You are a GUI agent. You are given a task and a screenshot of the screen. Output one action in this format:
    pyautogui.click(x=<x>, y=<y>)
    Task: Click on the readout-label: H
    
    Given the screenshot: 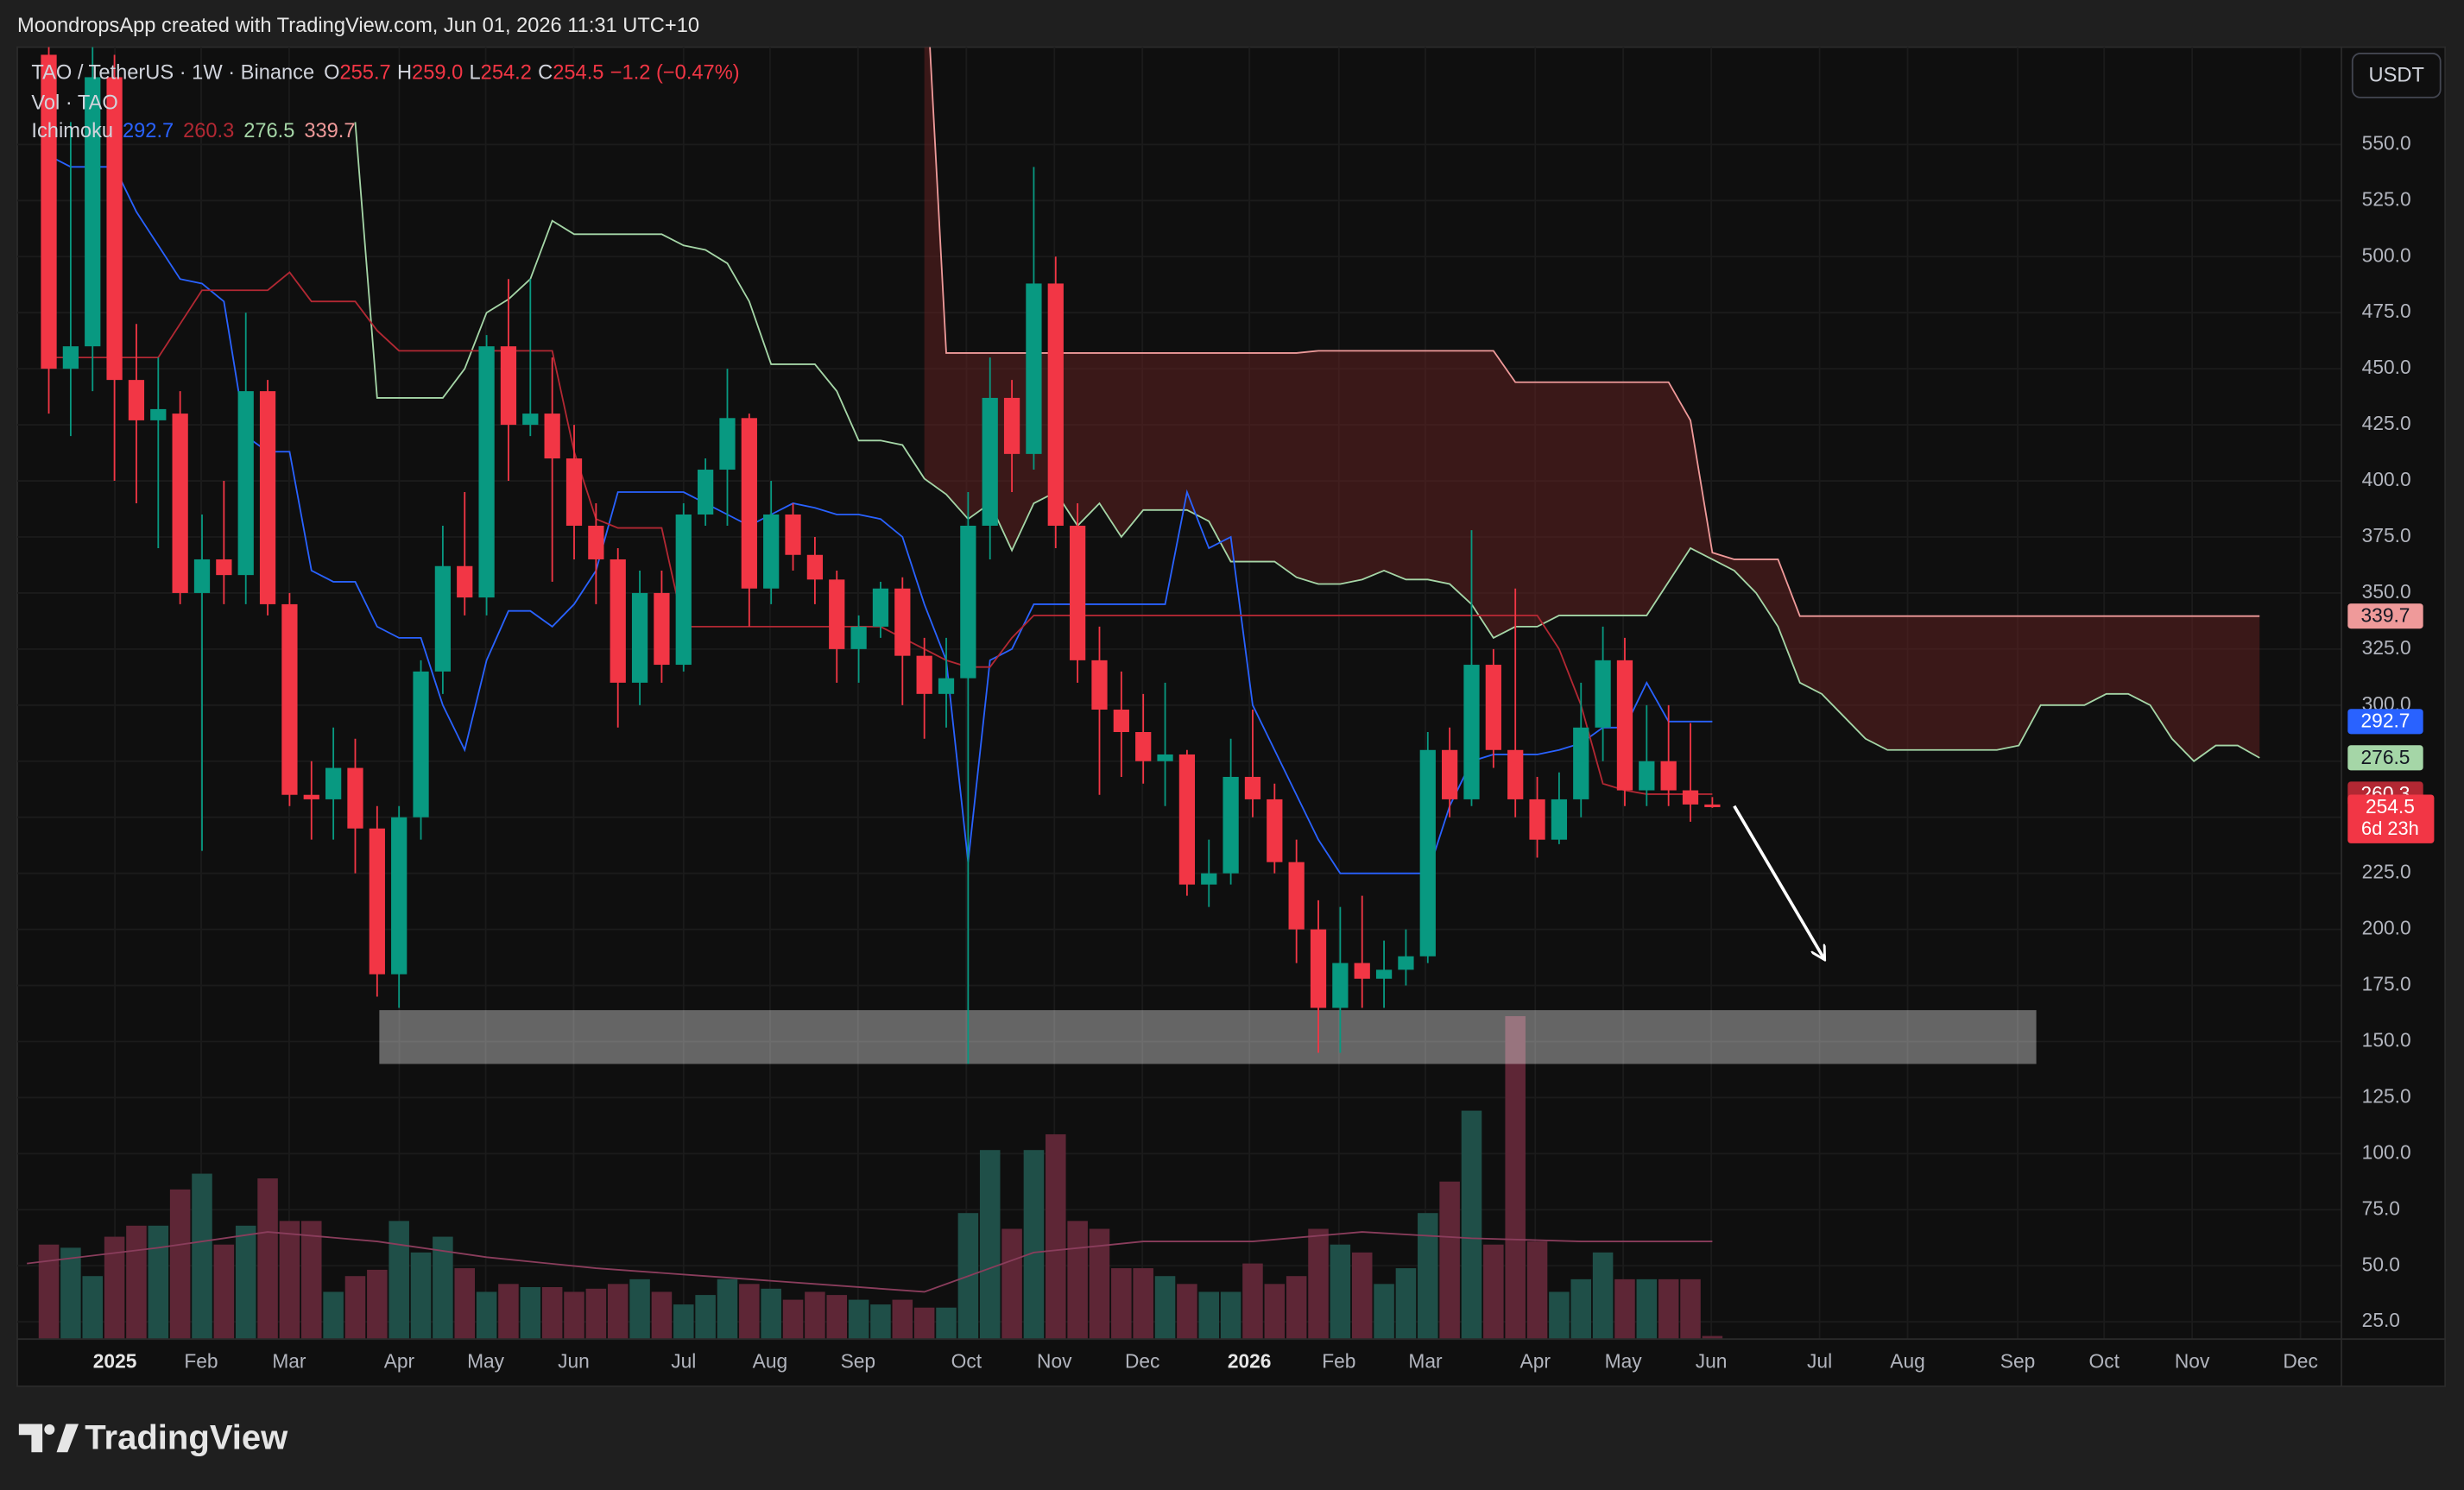 What is the action you would take?
    pyautogui.click(x=404, y=73)
    